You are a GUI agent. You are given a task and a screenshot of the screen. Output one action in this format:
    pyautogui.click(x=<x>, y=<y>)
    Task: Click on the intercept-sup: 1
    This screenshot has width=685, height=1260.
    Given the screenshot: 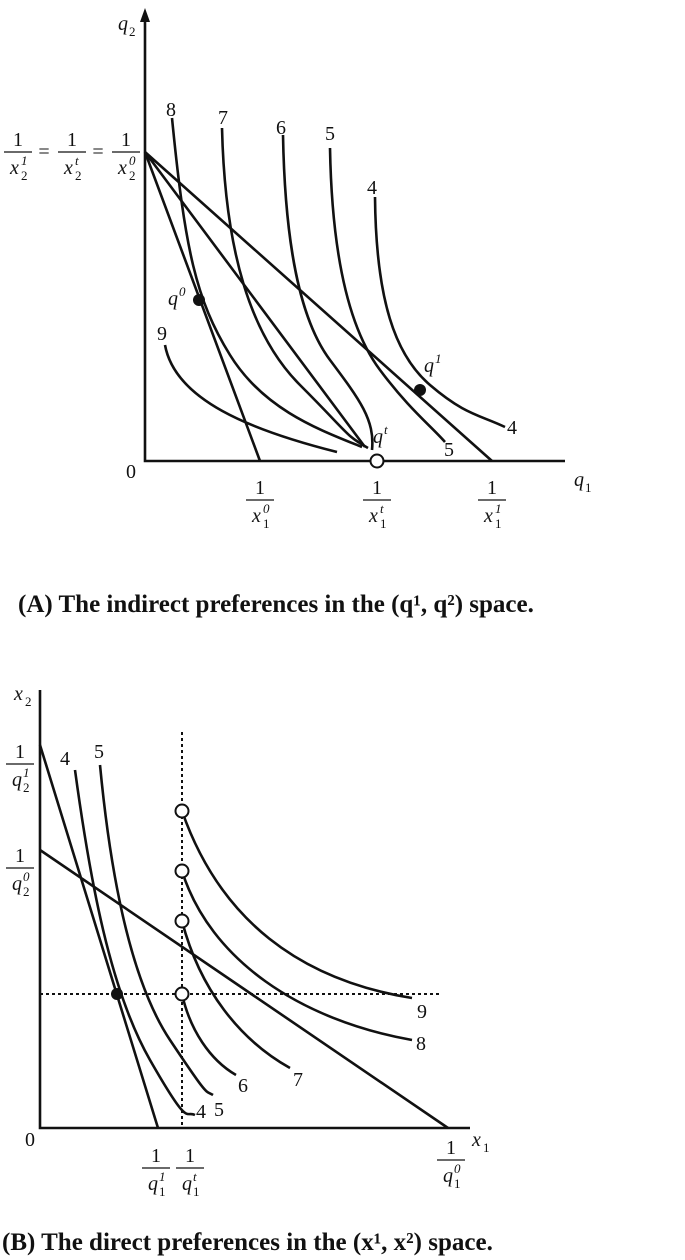 What is the action you would take?
    pyautogui.click(x=24, y=160)
    